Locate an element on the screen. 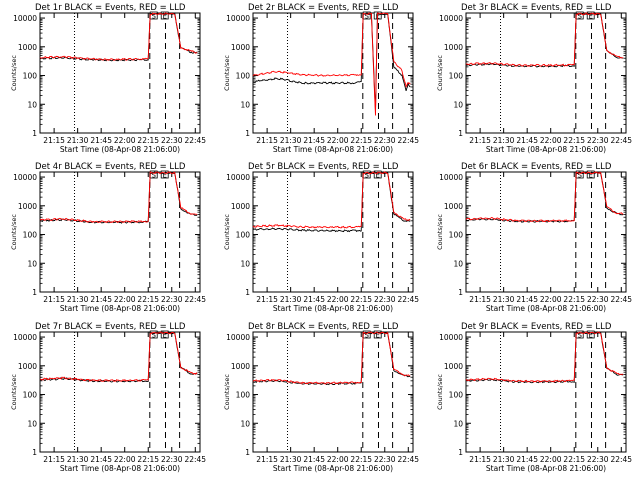 This screenshot has width=640, height=480. chart-title: Det 2r BLACK = Events, RED = LLD is located at coordinates (323, 8).